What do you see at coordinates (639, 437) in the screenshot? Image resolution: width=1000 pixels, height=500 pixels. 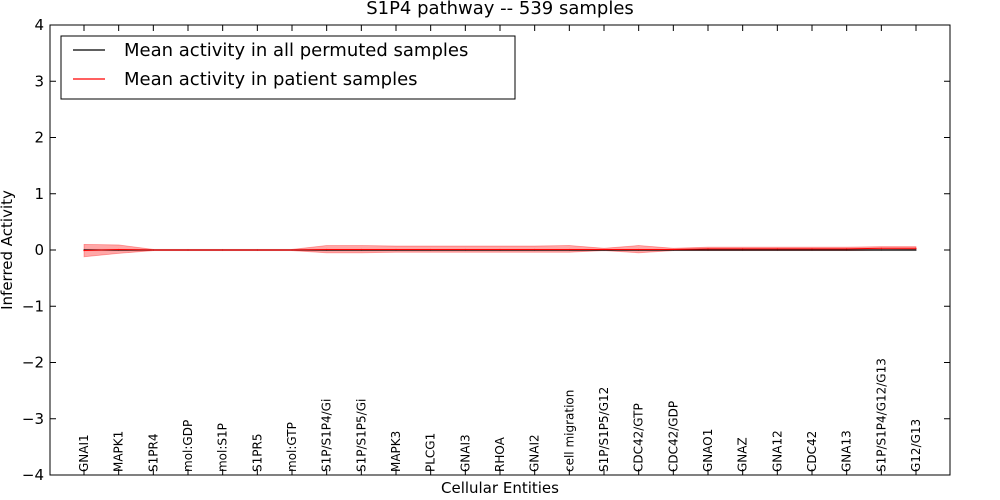 I see `x-tick-label: CDC42/GTP` at bounding box center [639, 437].